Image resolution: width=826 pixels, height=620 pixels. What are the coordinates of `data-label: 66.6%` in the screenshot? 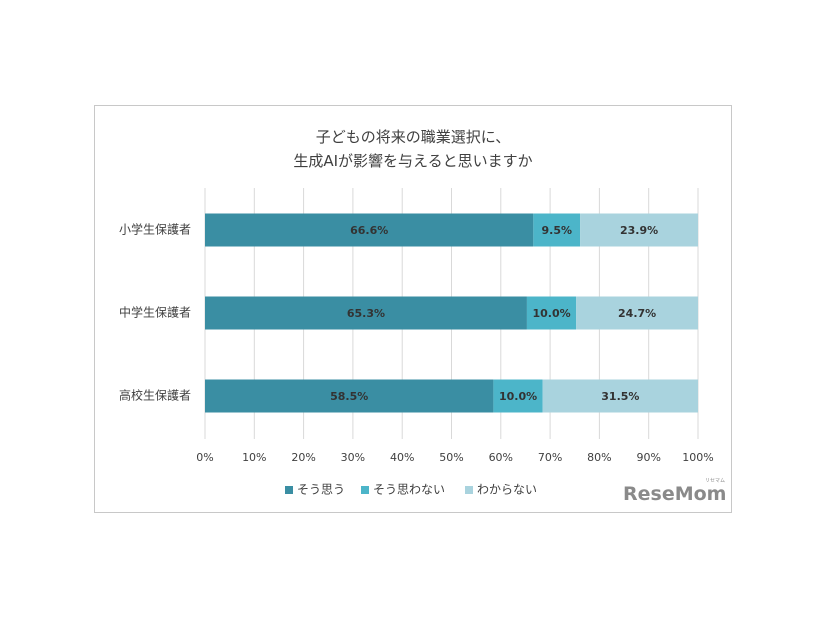 It's located at (369, 230).